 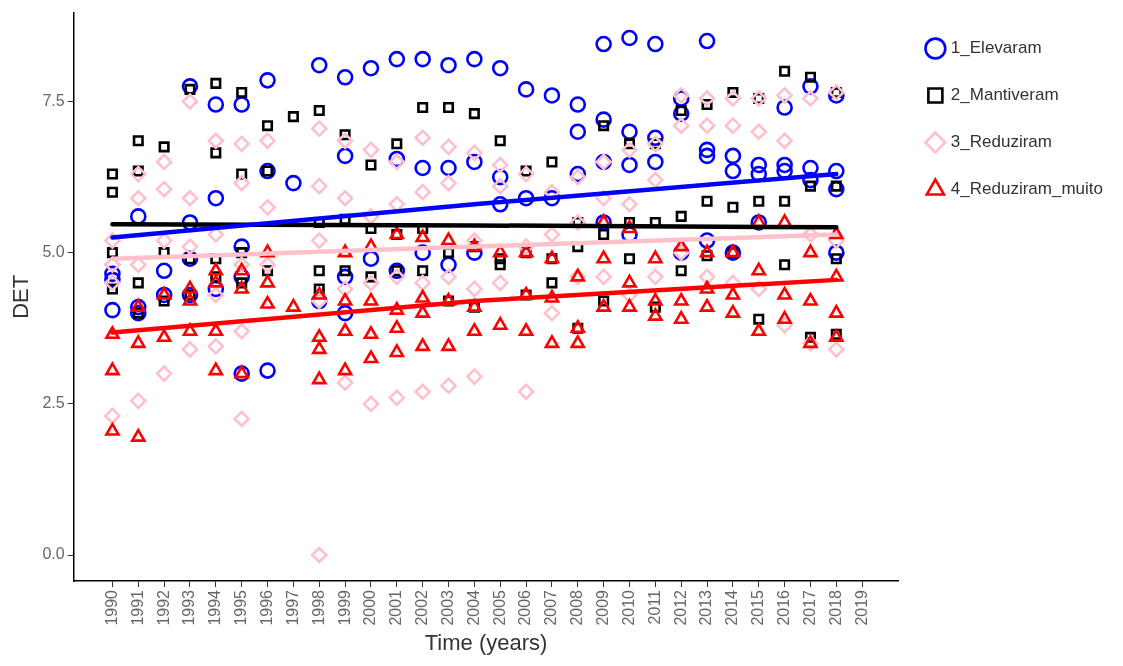 I want to click on x-tick-label: 1991, so click(x=137, y=607).